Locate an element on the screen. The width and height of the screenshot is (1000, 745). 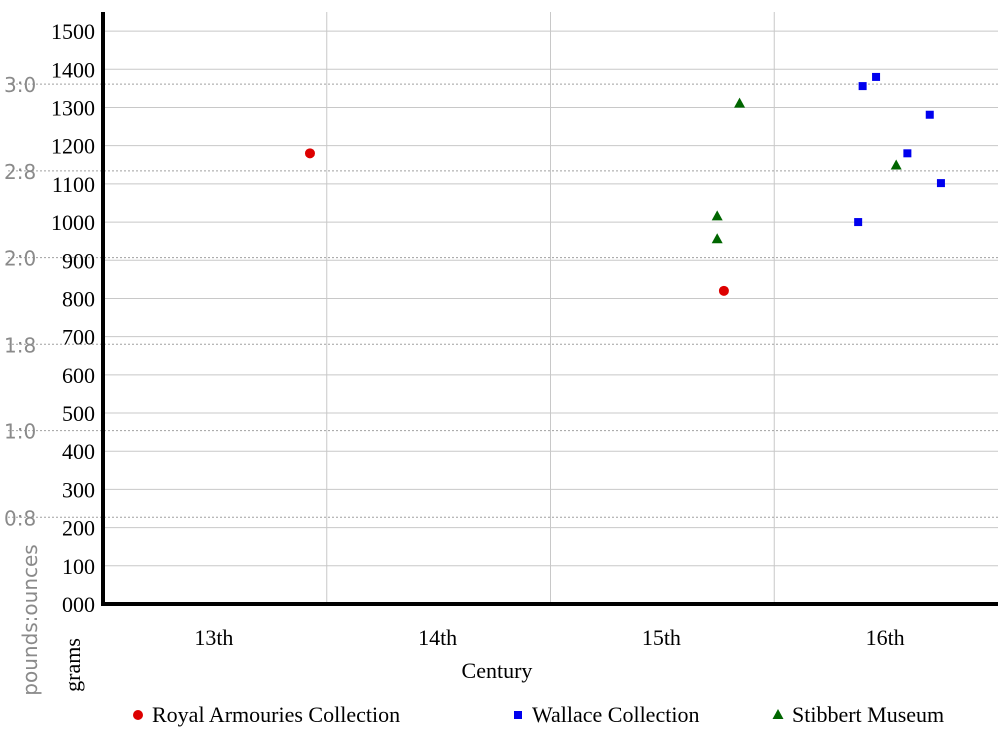
y-tick-label: 400 is located at coordinates (78, 451).